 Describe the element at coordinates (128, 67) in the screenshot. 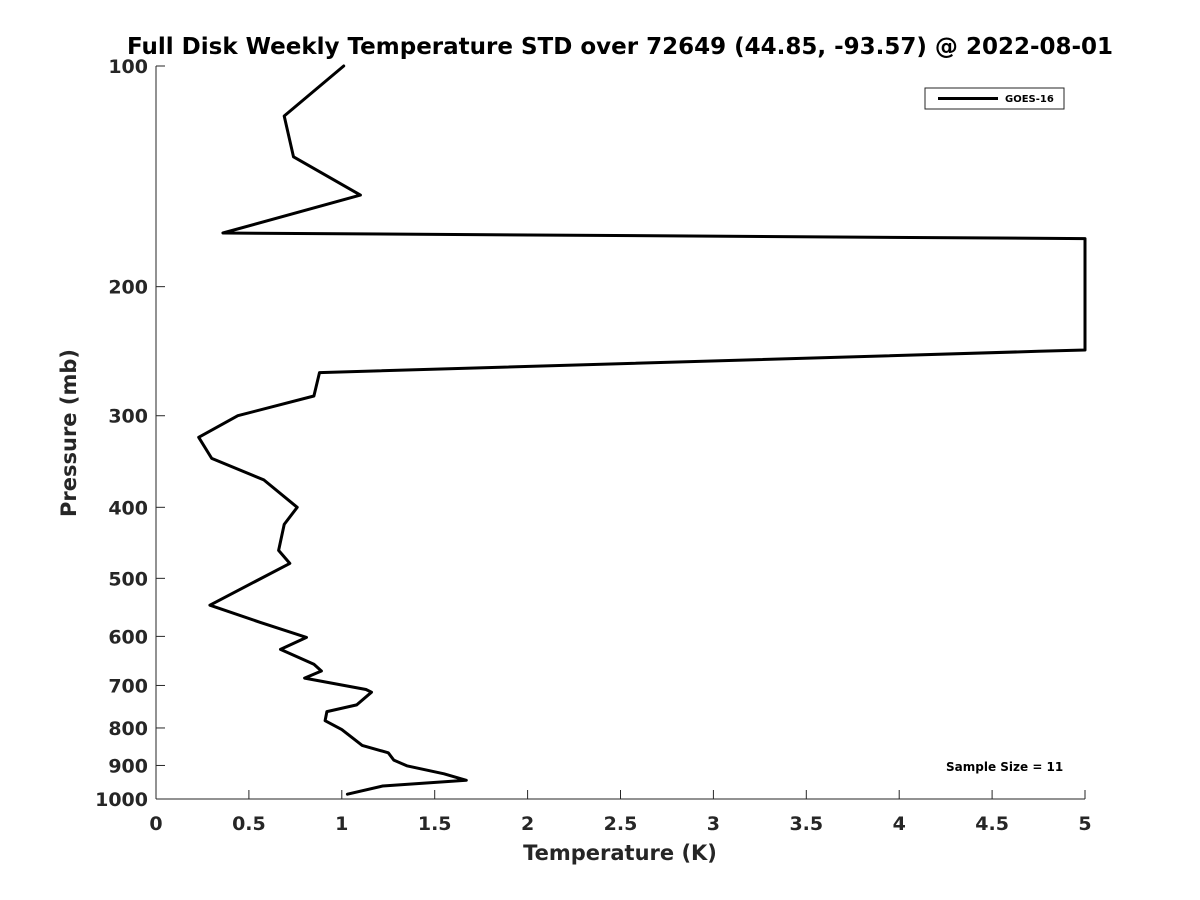

I see `y-tick-label: 100` at that location.